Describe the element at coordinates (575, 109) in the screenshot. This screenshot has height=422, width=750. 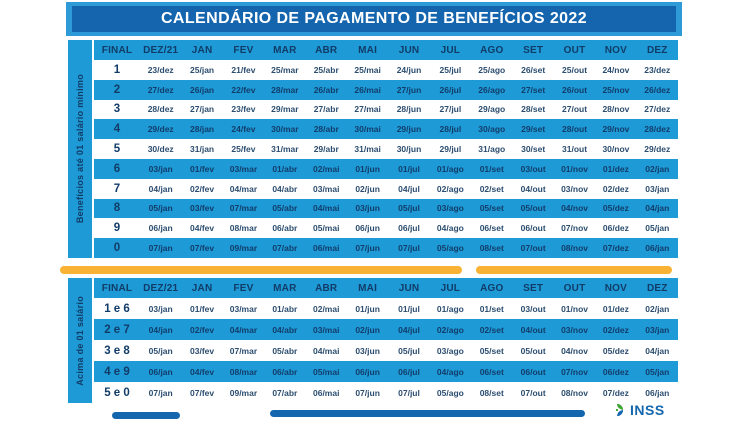
I see `date-cell: 27/out` at that location.